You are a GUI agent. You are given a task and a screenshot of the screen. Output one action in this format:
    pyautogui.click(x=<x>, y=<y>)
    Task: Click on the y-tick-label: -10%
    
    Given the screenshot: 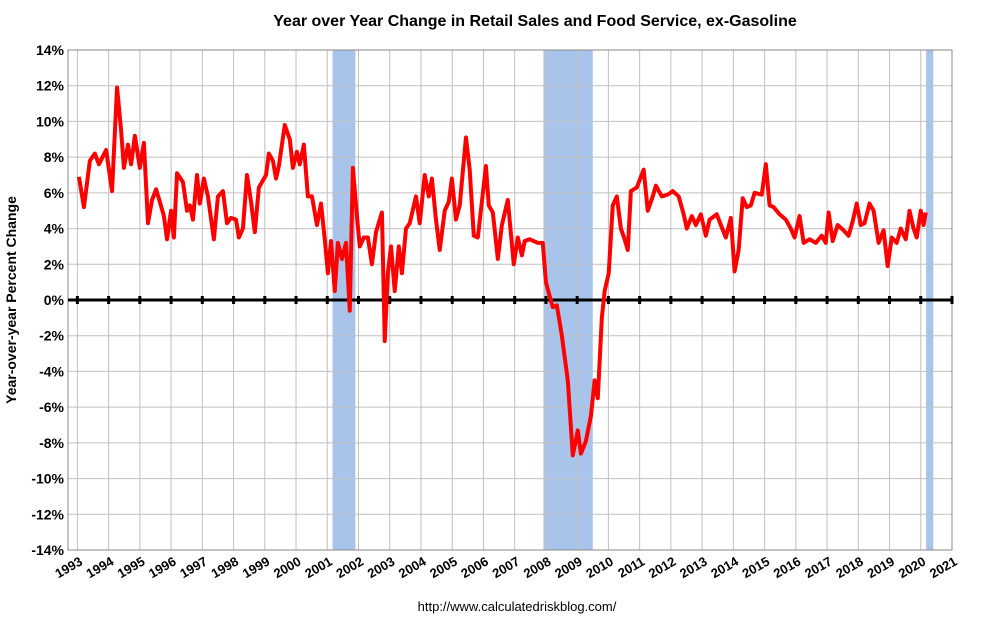 What is the action you would take?
    pyautogui.click(x=47, y=479)
    